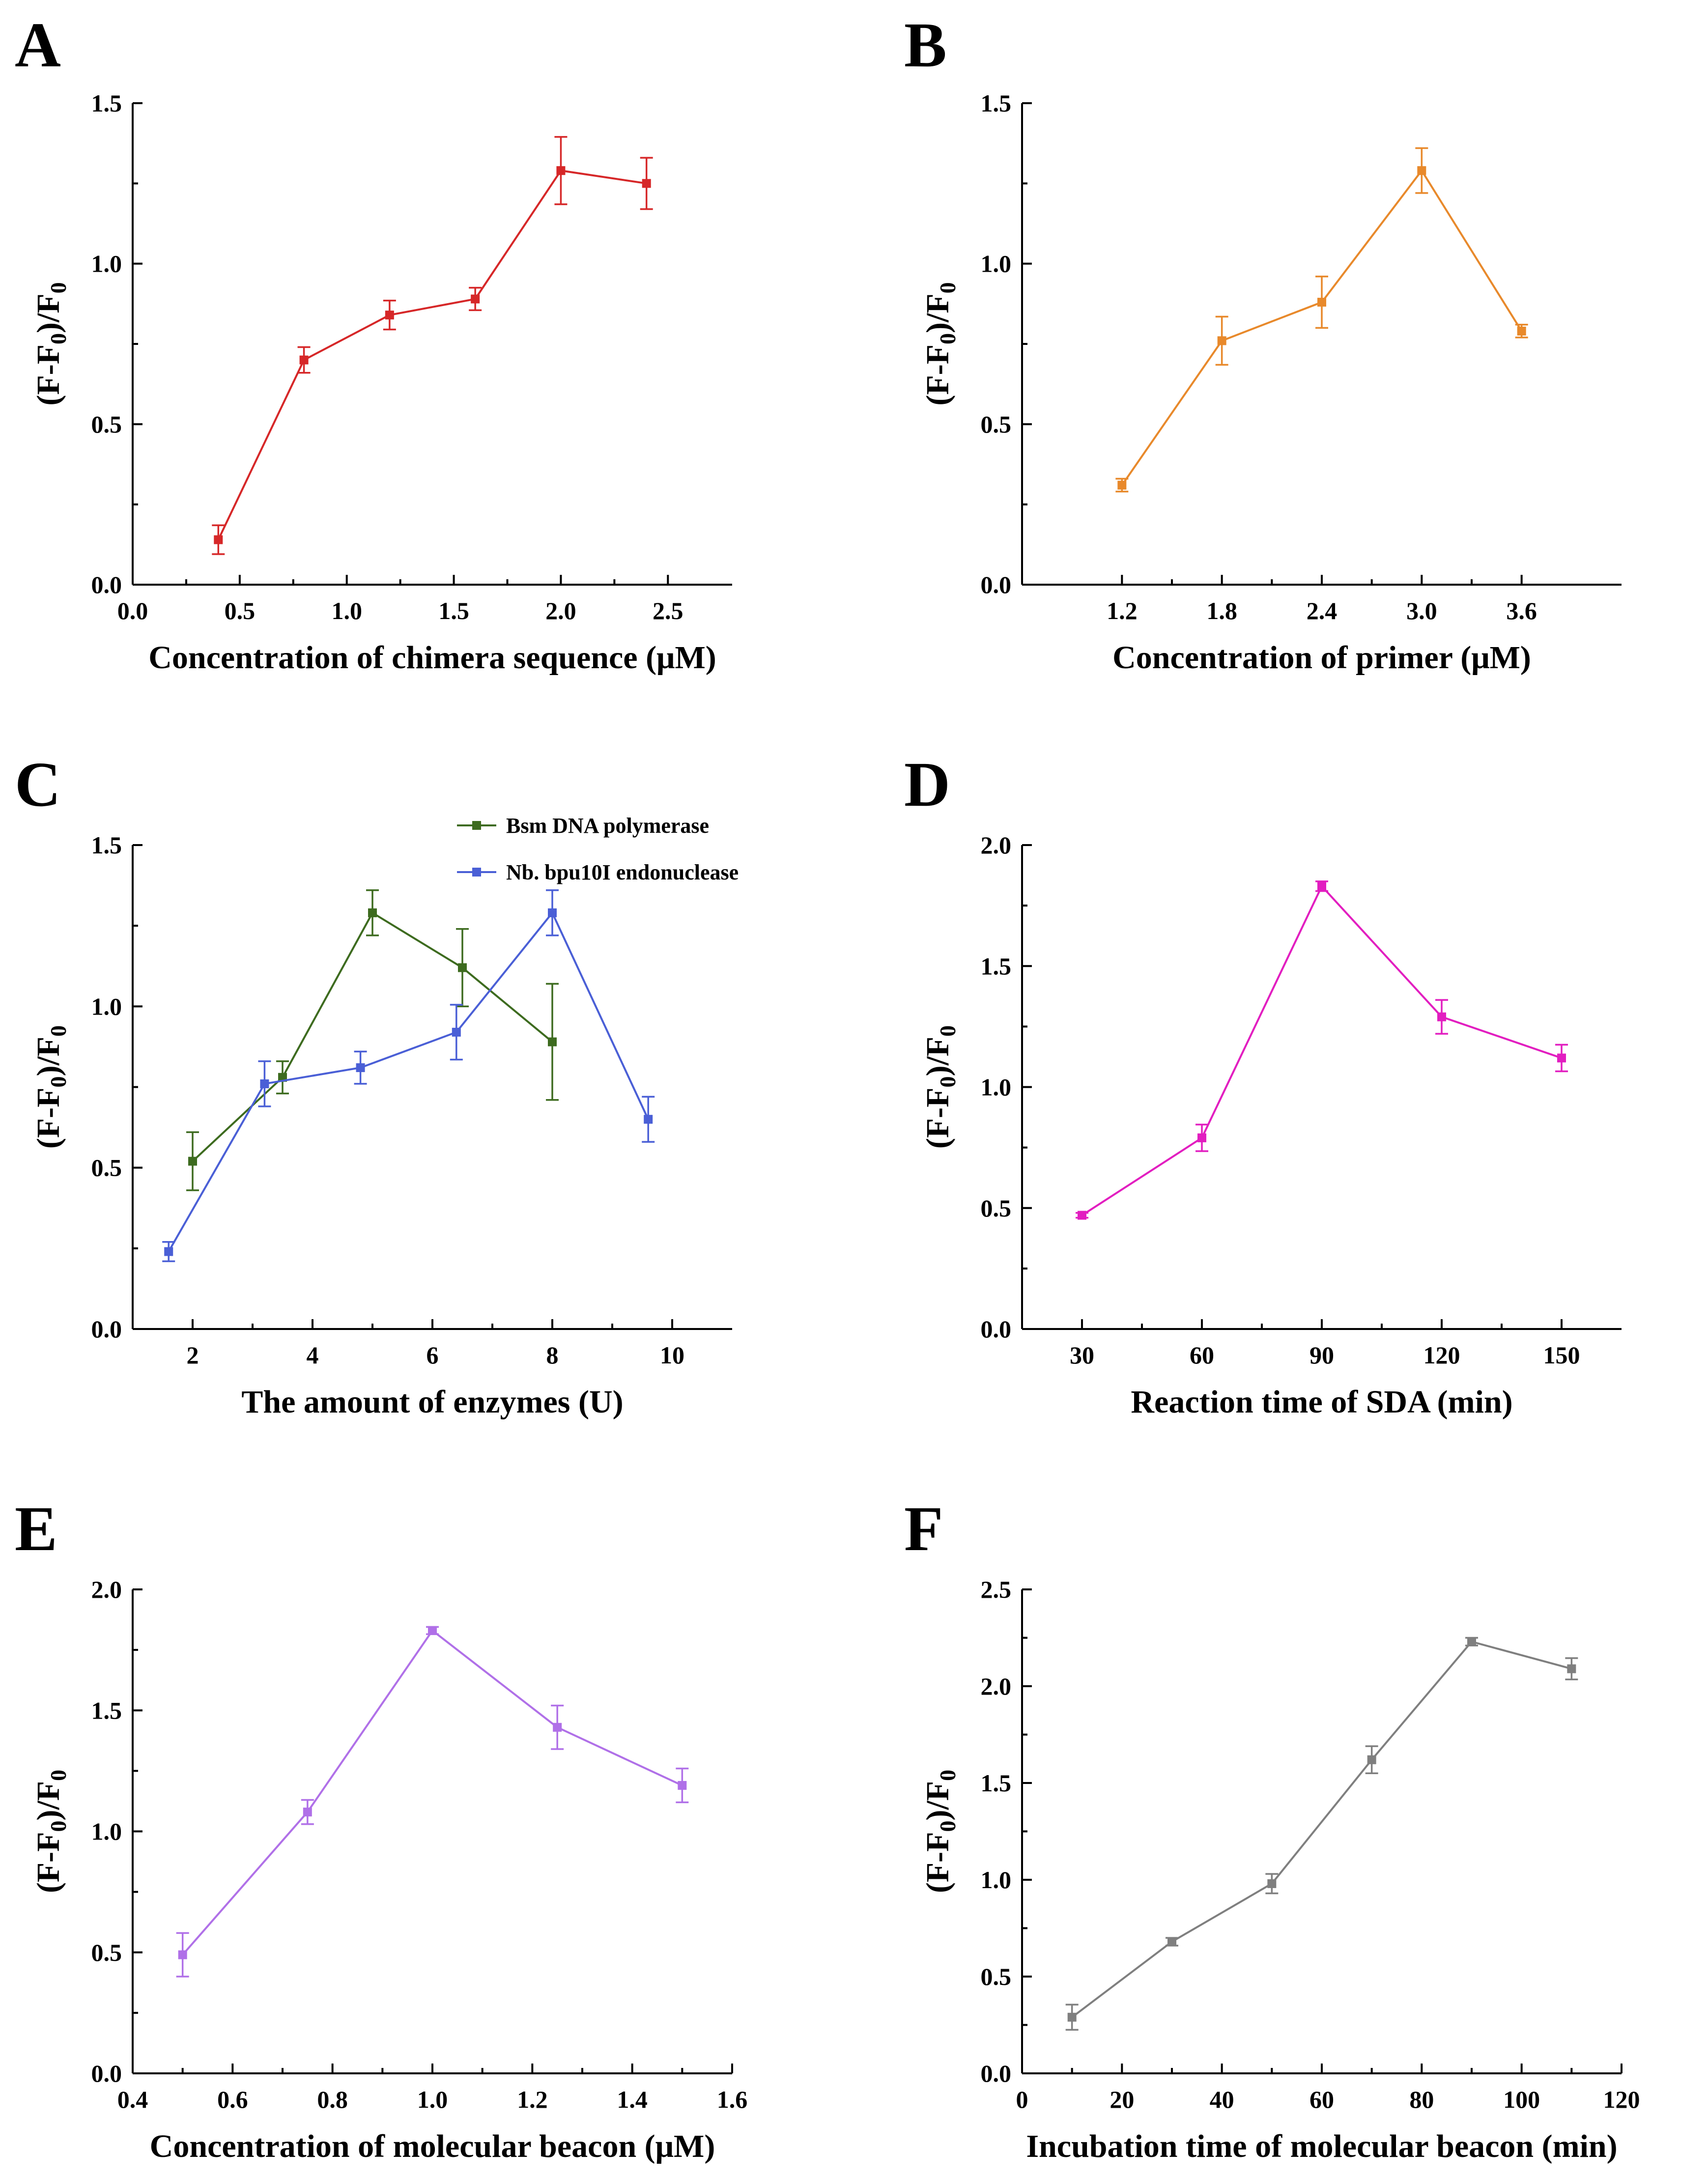 The height and width of the screenshot is (2178, 1708). Describe the element at coordinates (923, 1529) in the screenshot. I see `panel-letter: F` at that location.